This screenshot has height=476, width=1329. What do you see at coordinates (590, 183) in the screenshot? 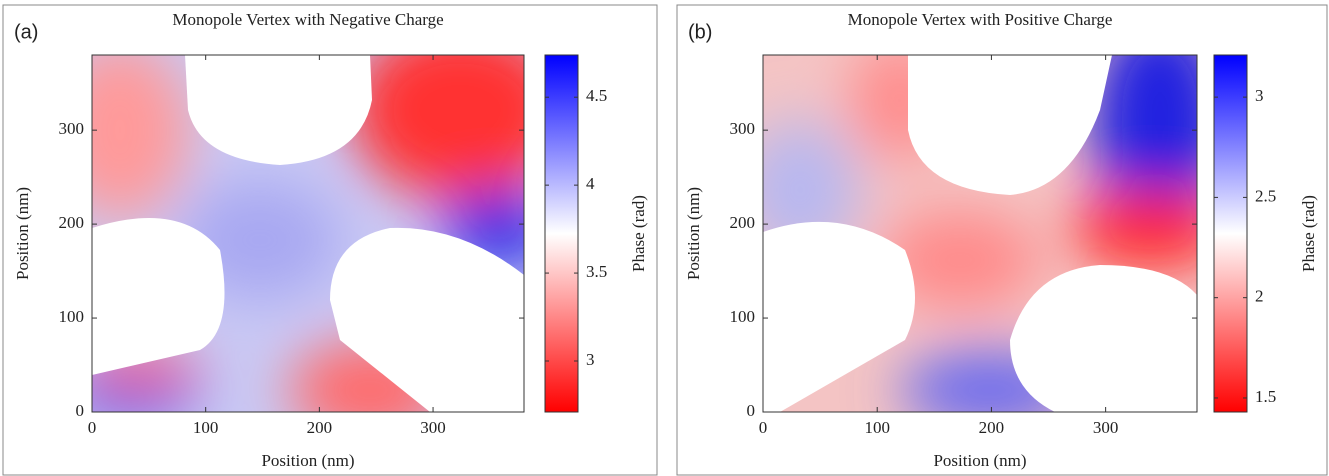
I see `colorbar-tick-label: 4` at bounding box center [590, 183].